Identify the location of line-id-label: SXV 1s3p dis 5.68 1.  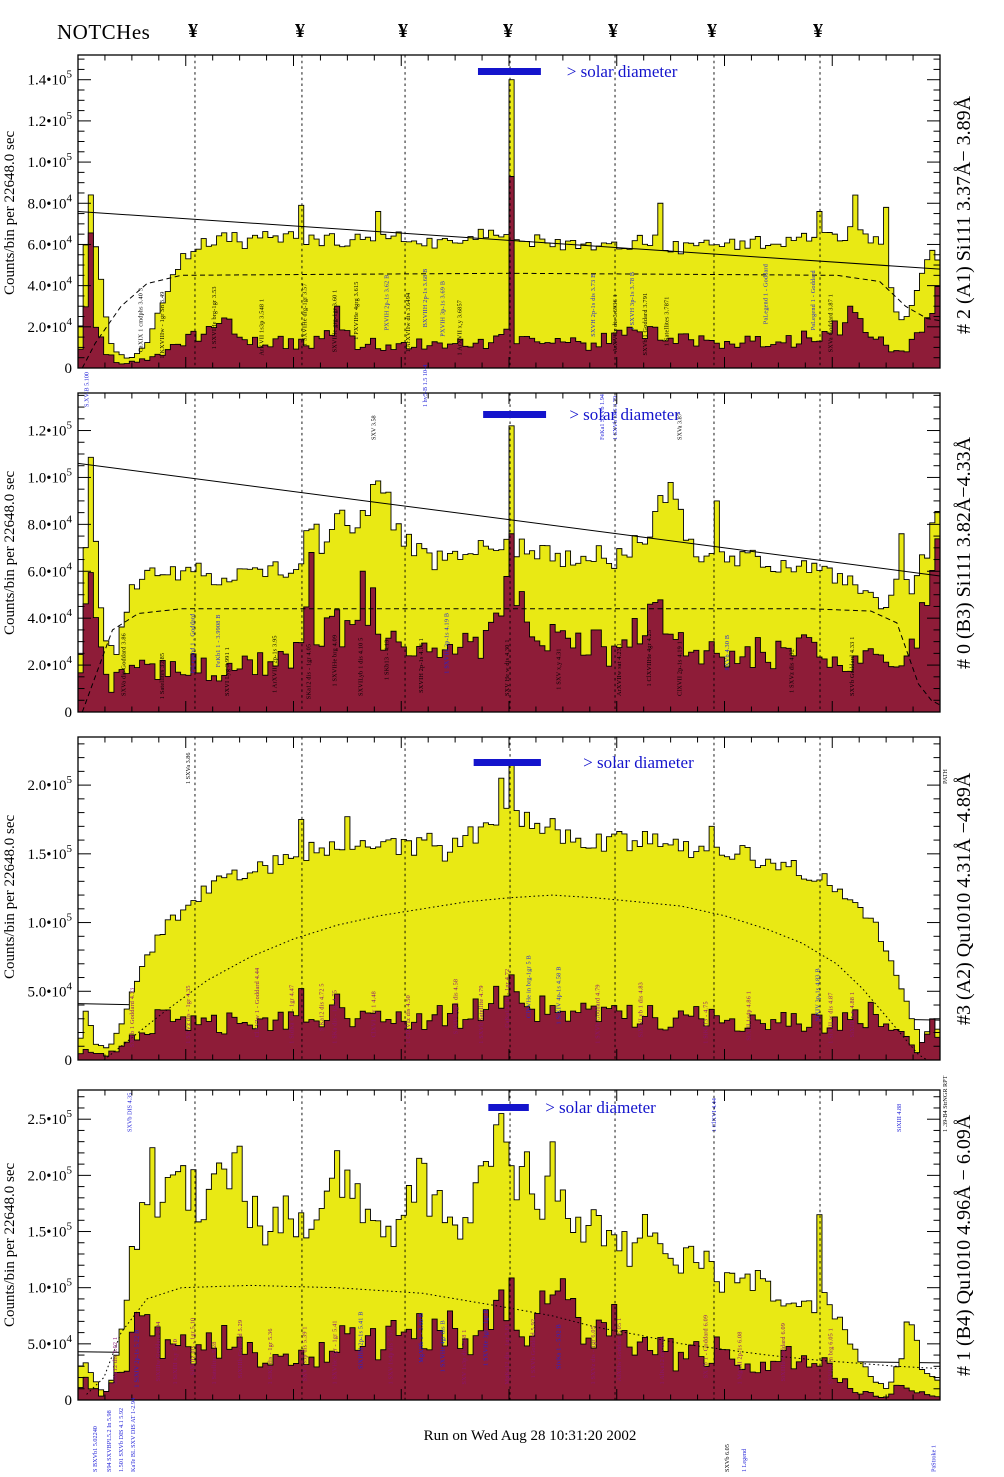
(464, 1356).